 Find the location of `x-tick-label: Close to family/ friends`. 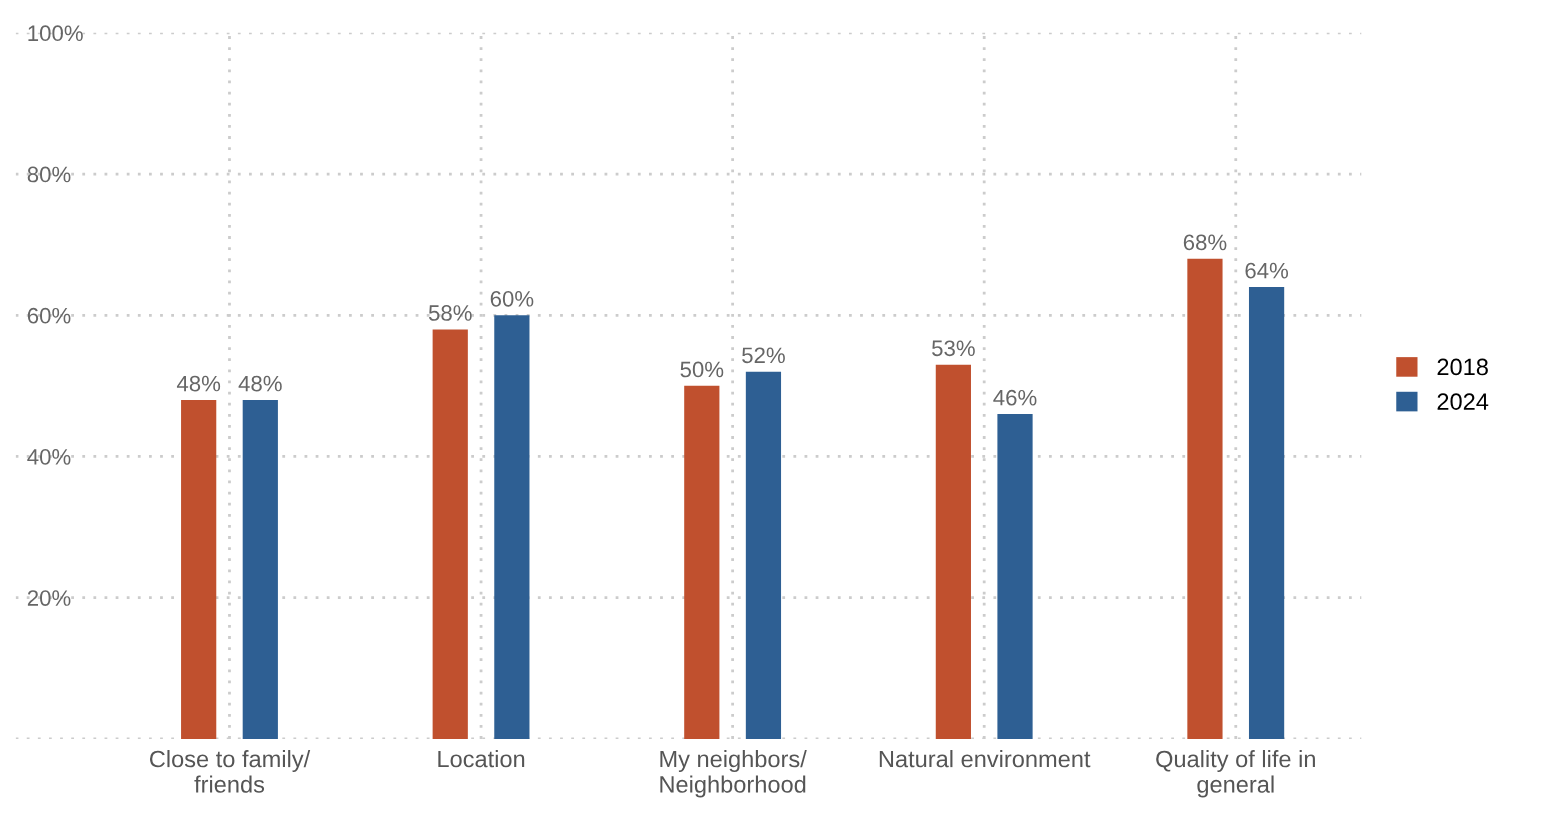

x-tick-label: Close to family/ friends is located at coordinates (230, 771).